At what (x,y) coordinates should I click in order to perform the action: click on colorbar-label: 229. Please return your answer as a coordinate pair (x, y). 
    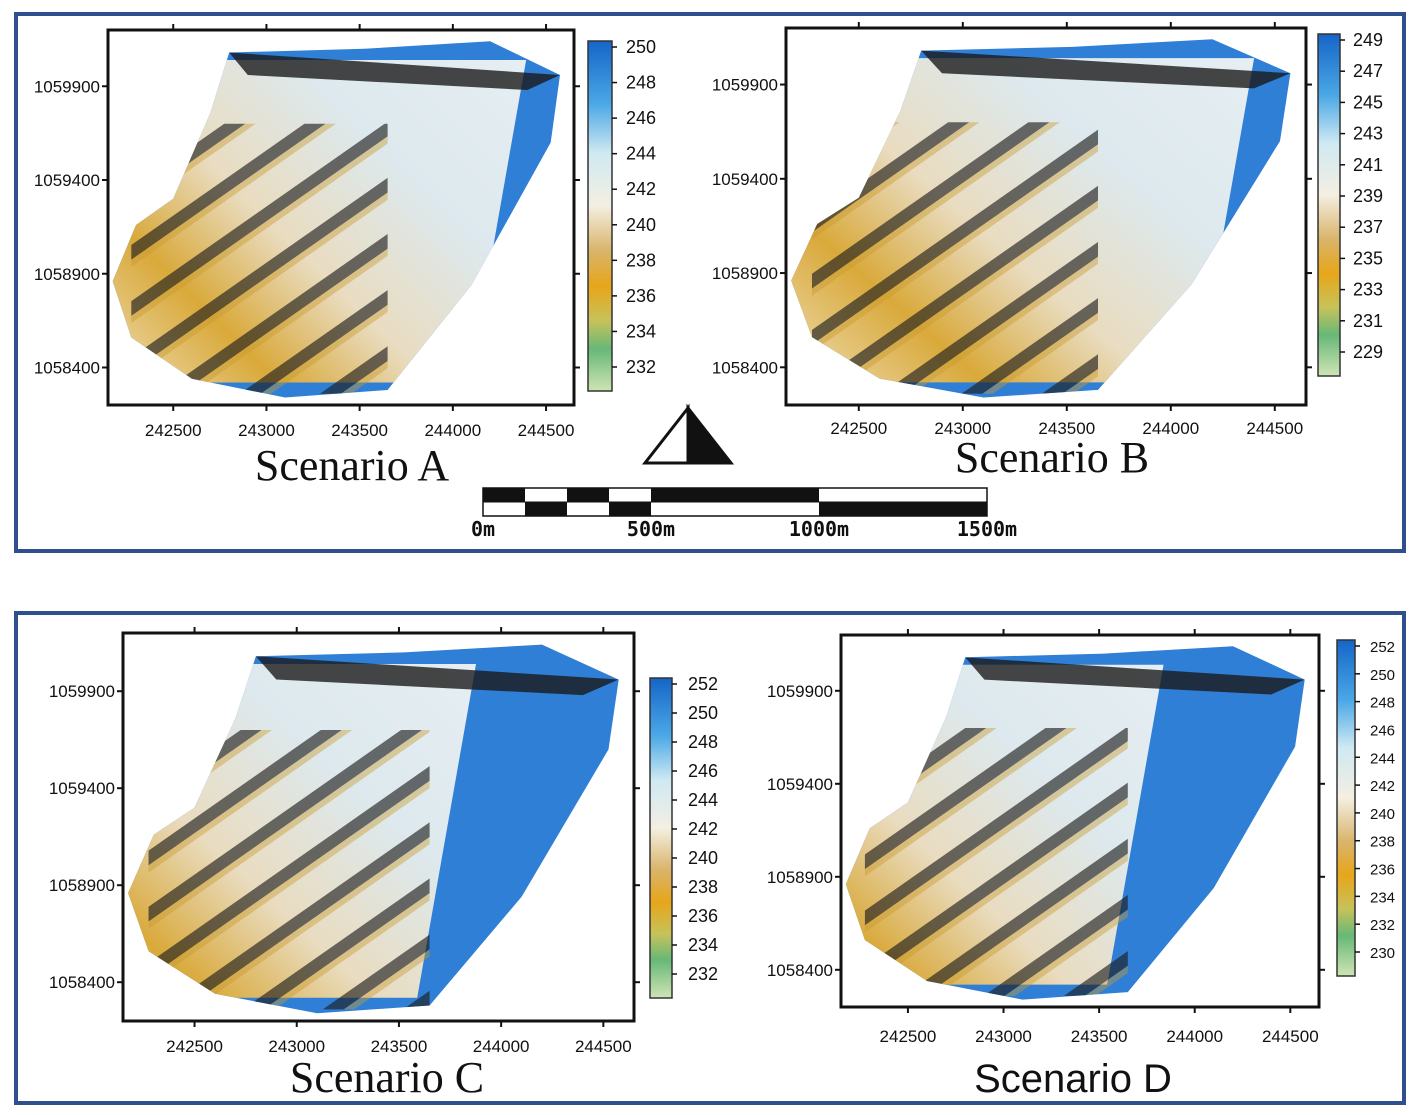
    Looking at the image, I should click on (1368, 352).